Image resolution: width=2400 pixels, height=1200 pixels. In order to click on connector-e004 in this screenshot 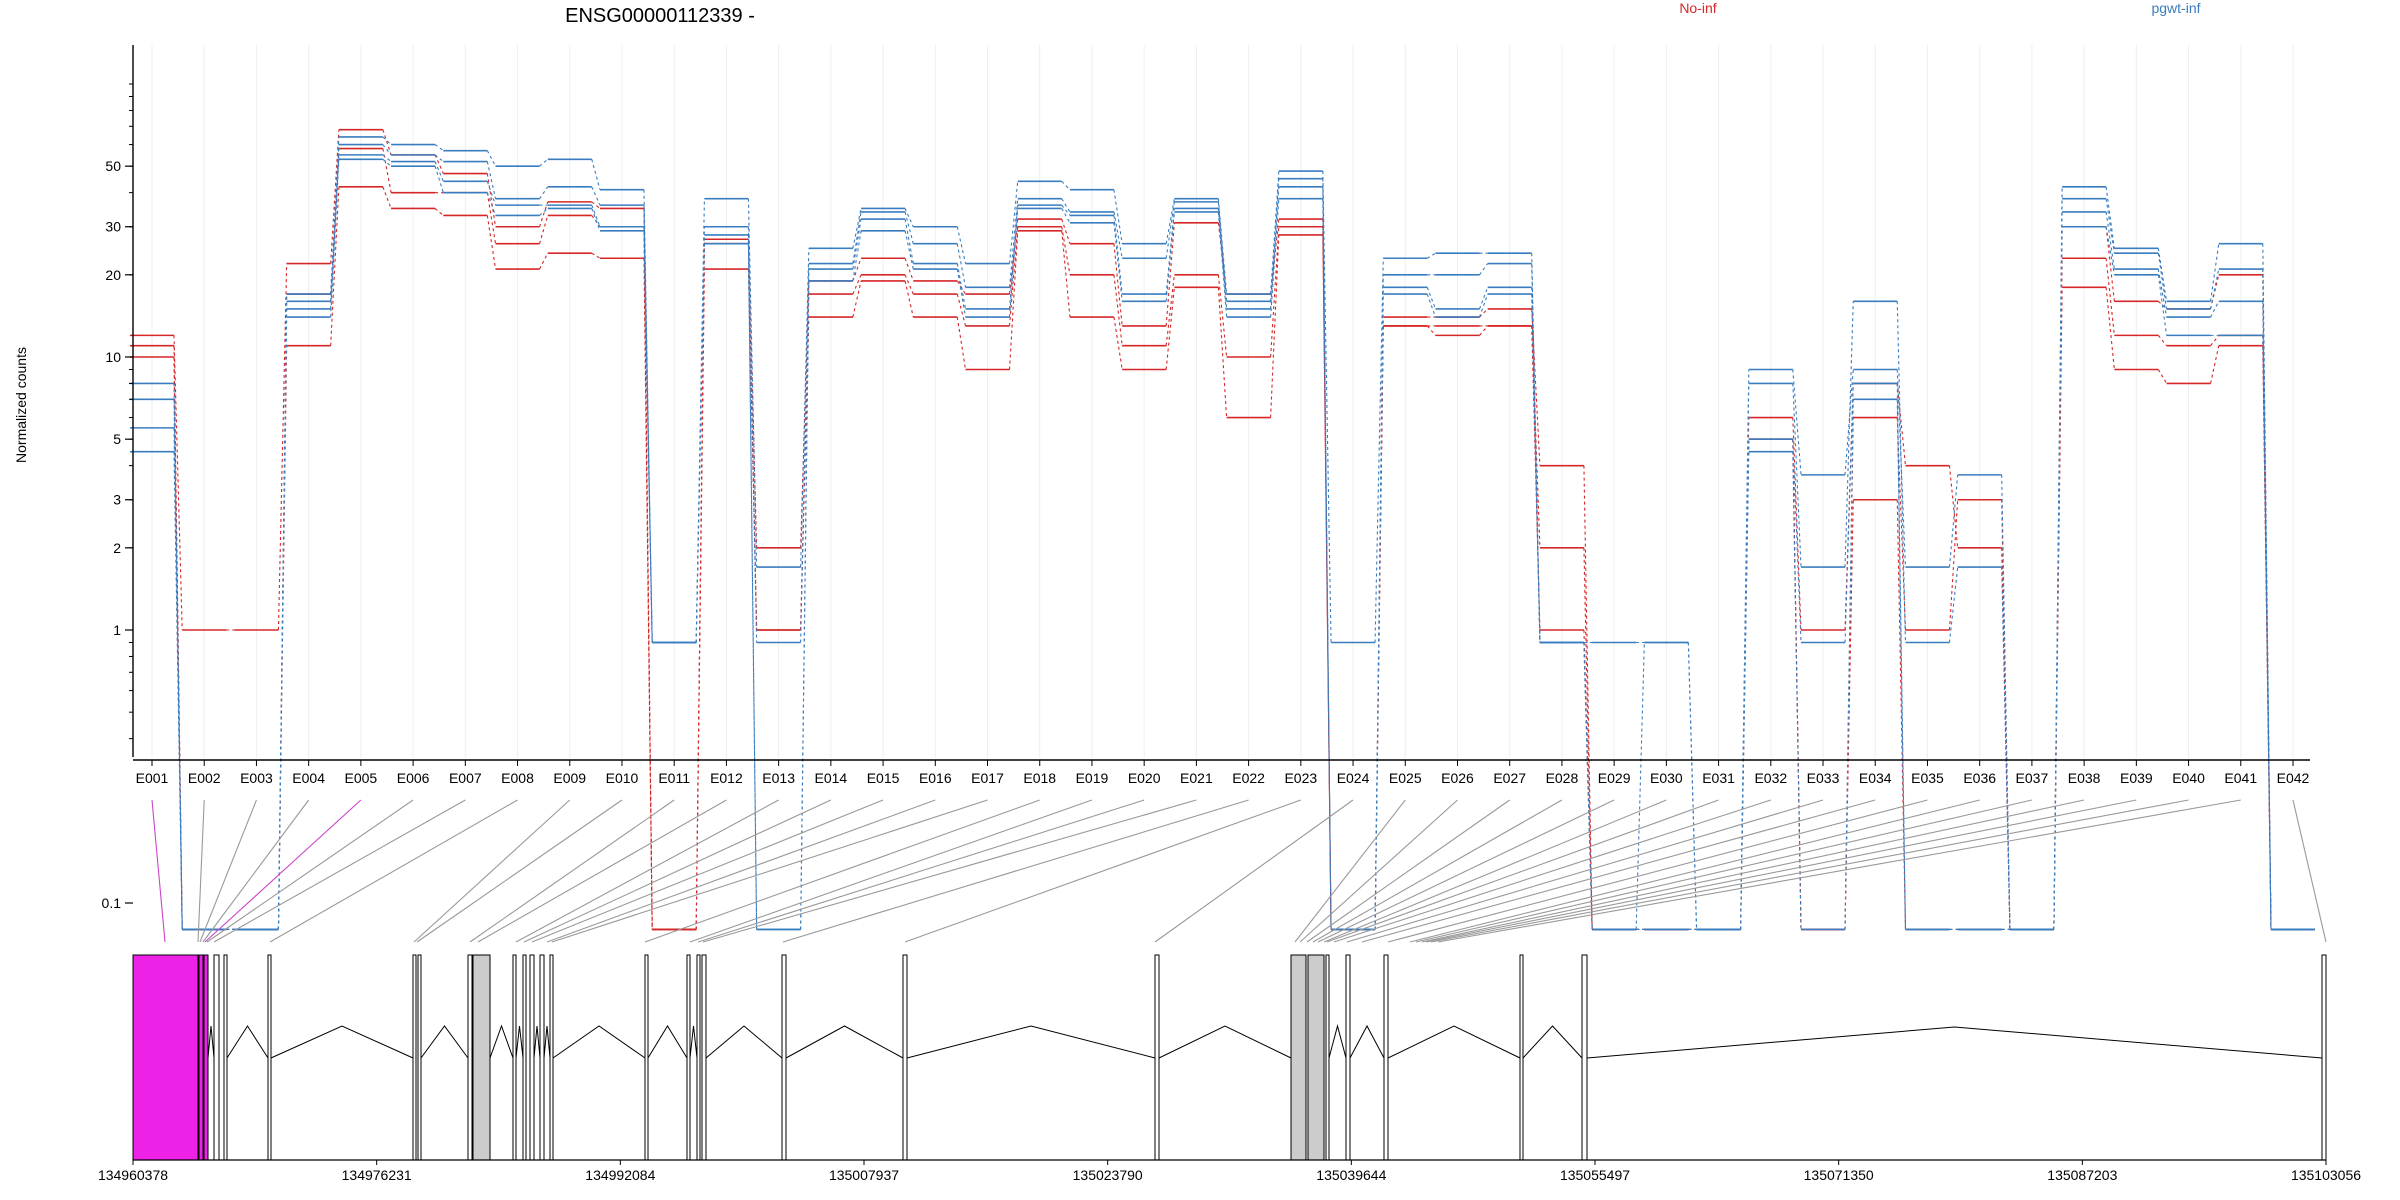, I will do `click(256, 871)`.